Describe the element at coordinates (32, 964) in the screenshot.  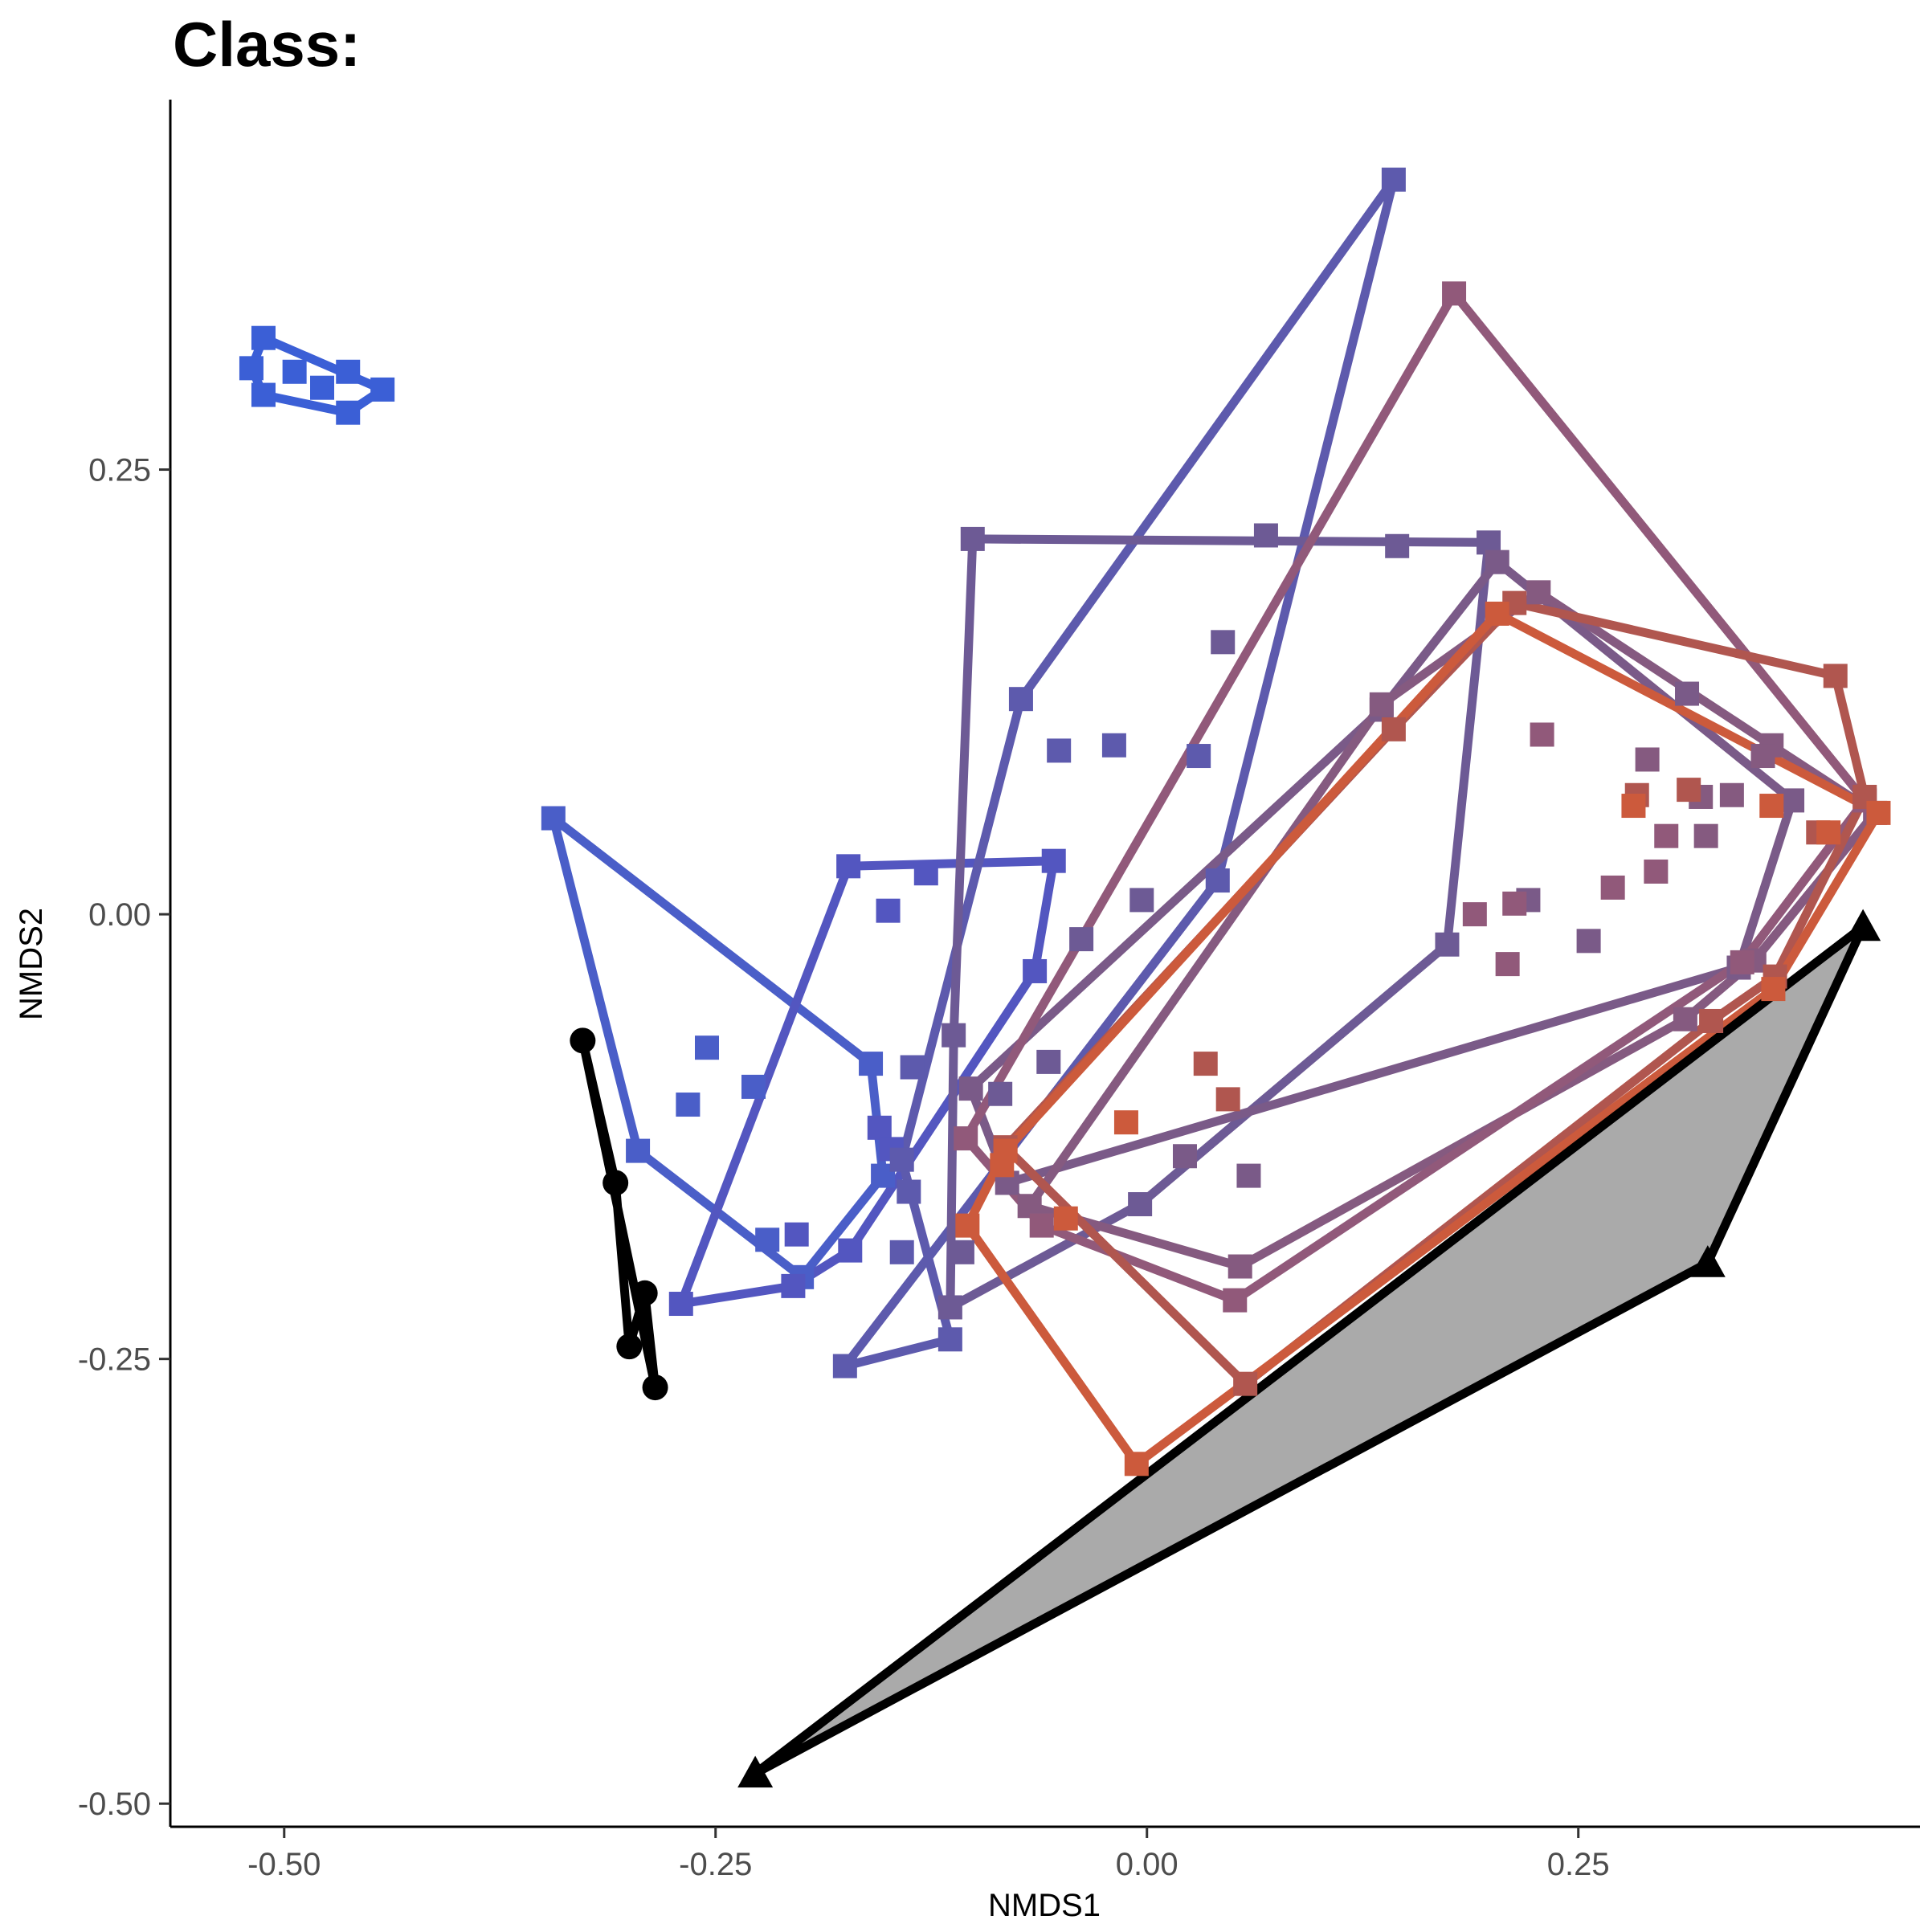
I see `y-axis-title: NMDS2` at that location.